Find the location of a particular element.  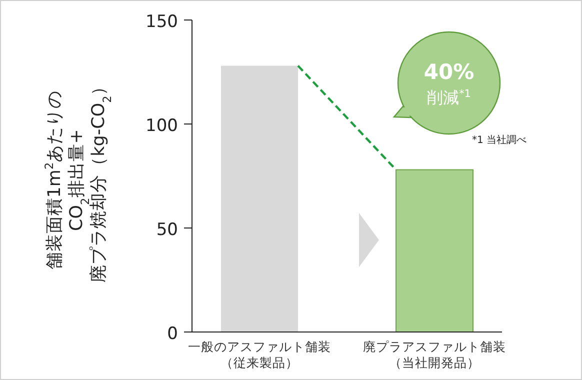

annotation: 40% 削減$^{*1}$ is located at coordinates (449, 83).